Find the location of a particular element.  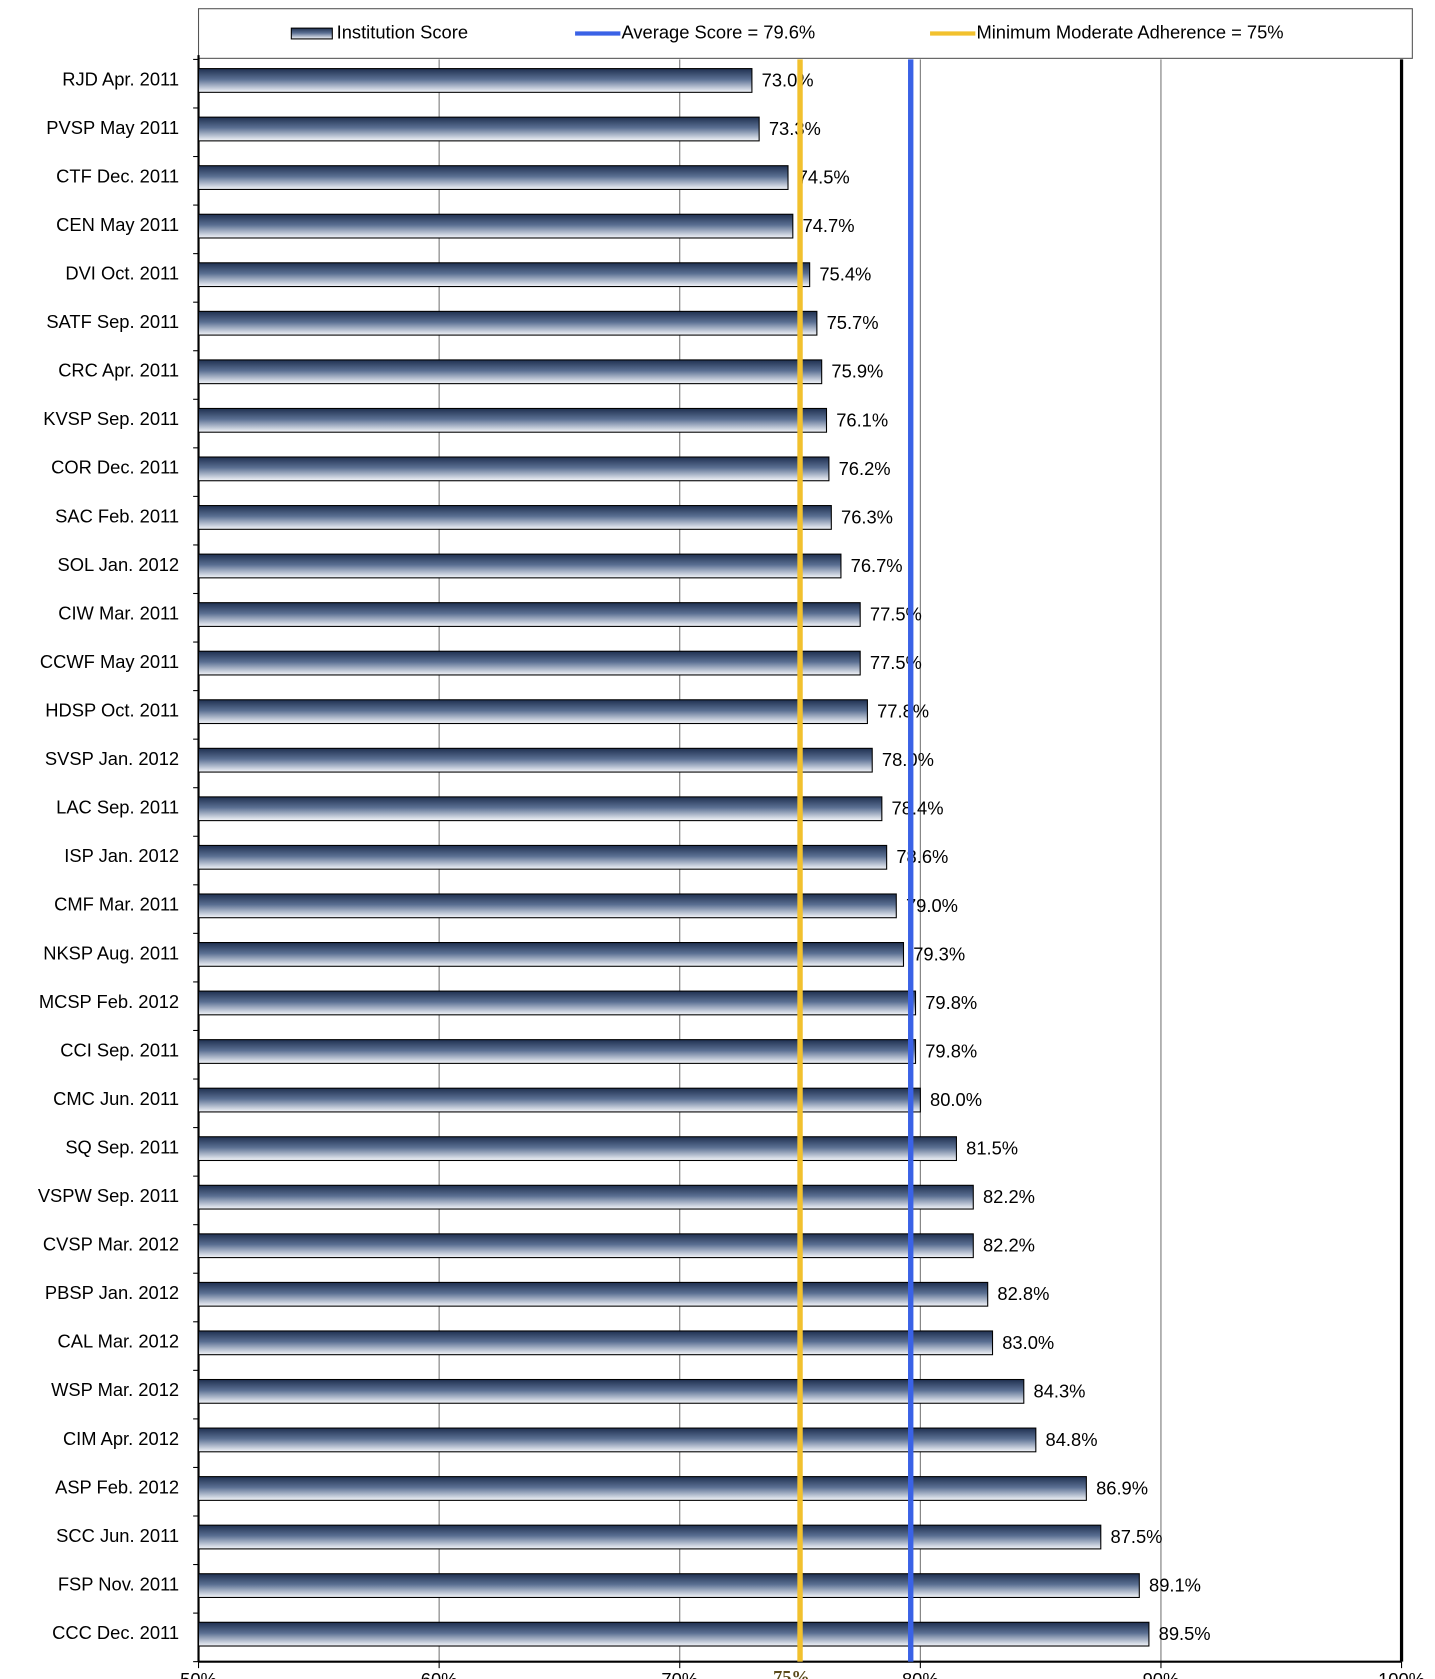

x-tick-label: 60% is located at coordinates (439, 1674).